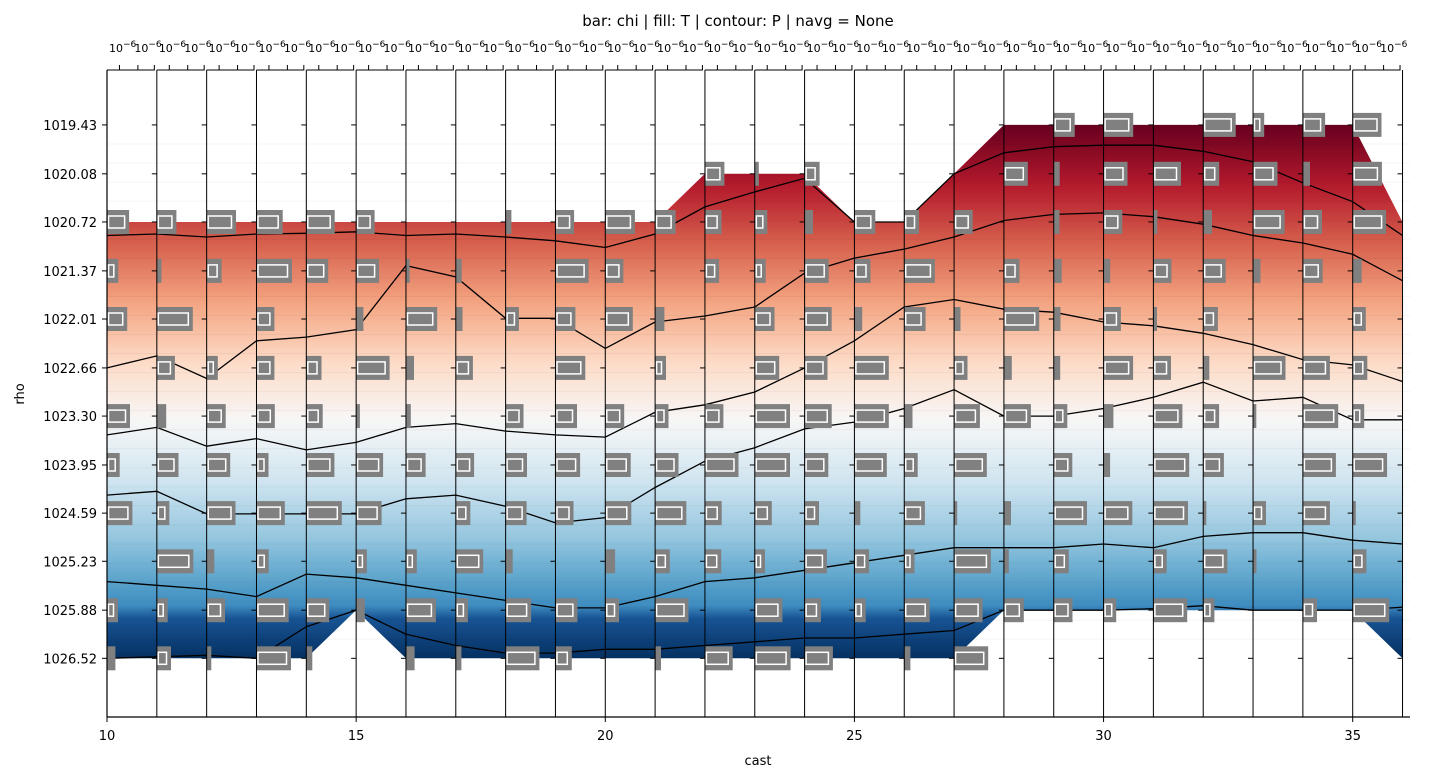 The width and height of the screenshot is (1431, 780). What do you see at coordinates (605, 736) in the screenshot?
I see `x-tick-label: 20` at bounding box center [605, 736].